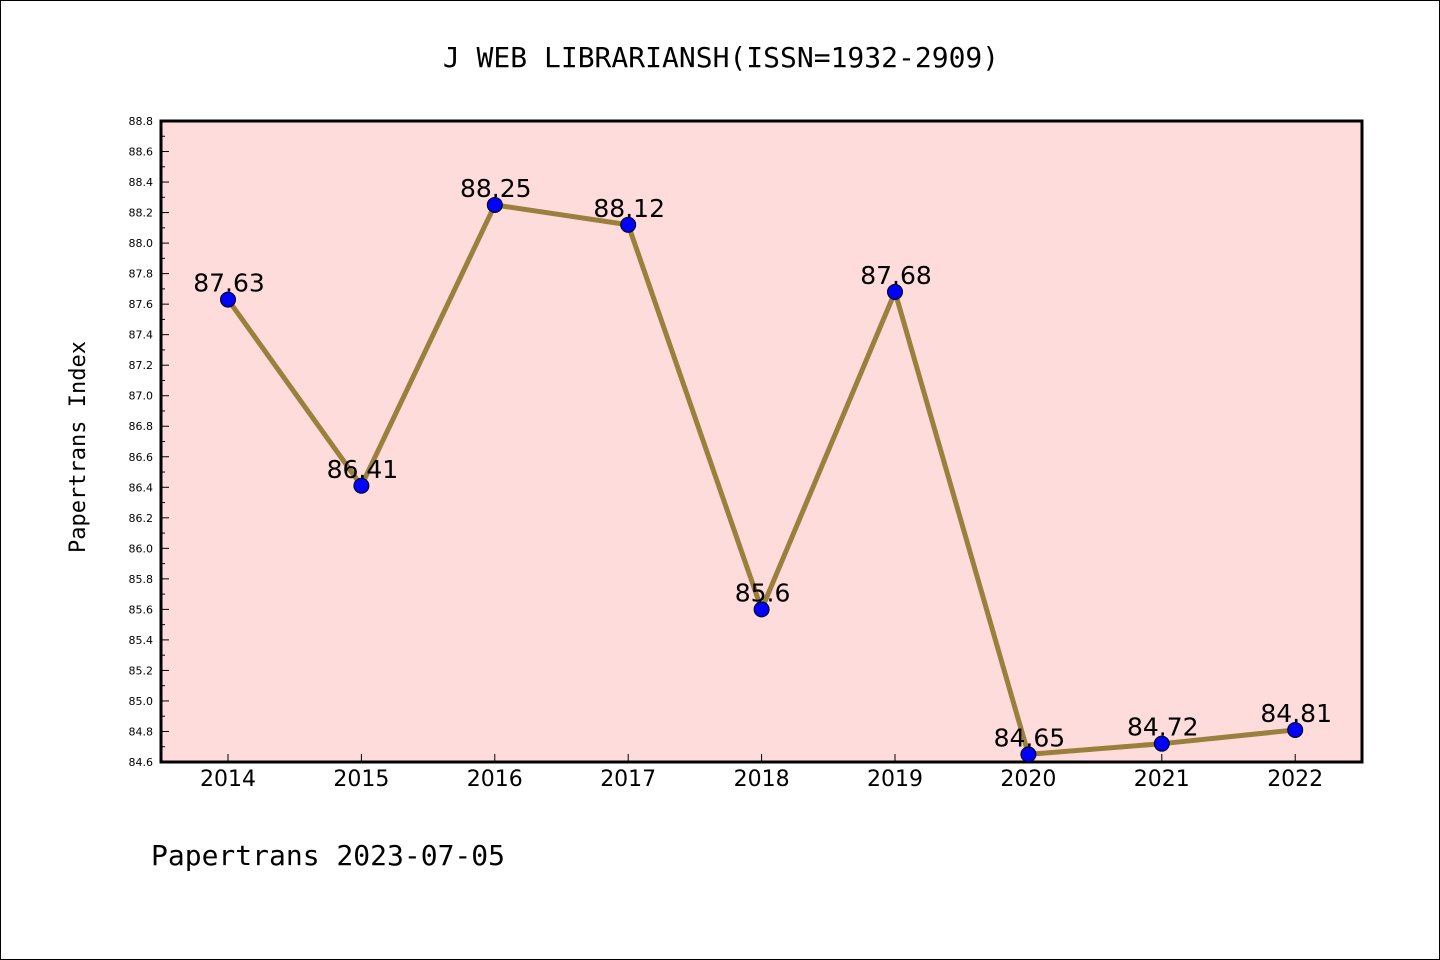 This screenshot has height=960, width=1440. I want to click on x-tick-label: 2014, so click(228, 779).